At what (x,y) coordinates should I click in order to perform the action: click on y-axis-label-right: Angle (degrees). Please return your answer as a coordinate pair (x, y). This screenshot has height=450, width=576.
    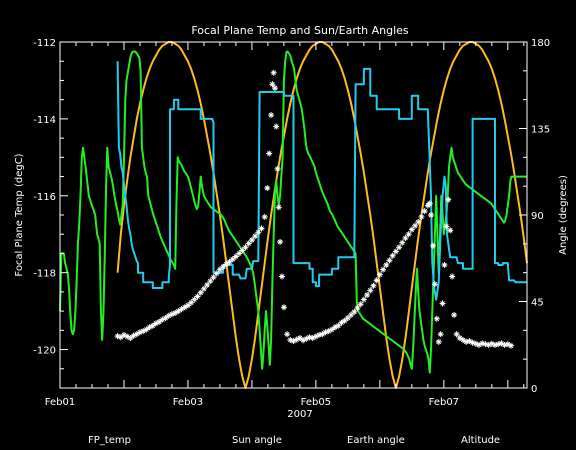
    Looking at the image, I should click on (563, 215).